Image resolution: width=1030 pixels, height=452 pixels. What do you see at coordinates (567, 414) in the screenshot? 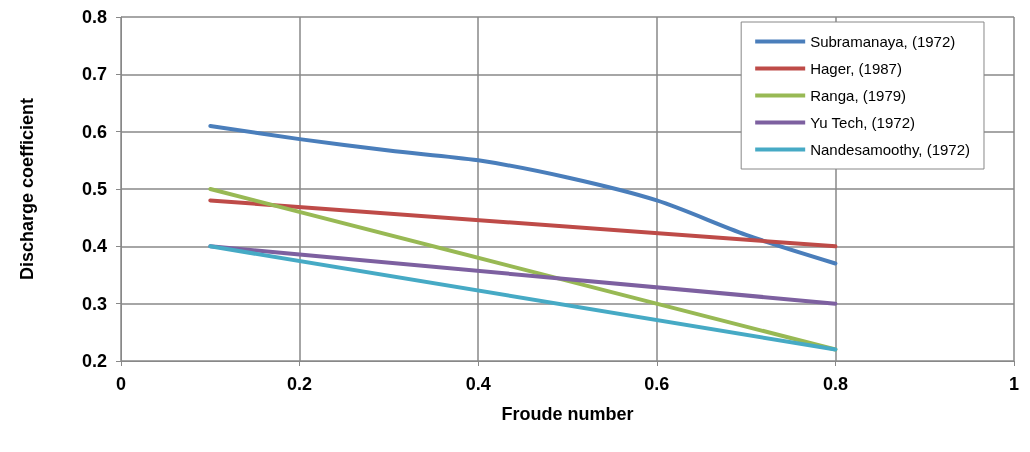
I see `x-axis-title: Froude number` at bounding box center [567, 414].